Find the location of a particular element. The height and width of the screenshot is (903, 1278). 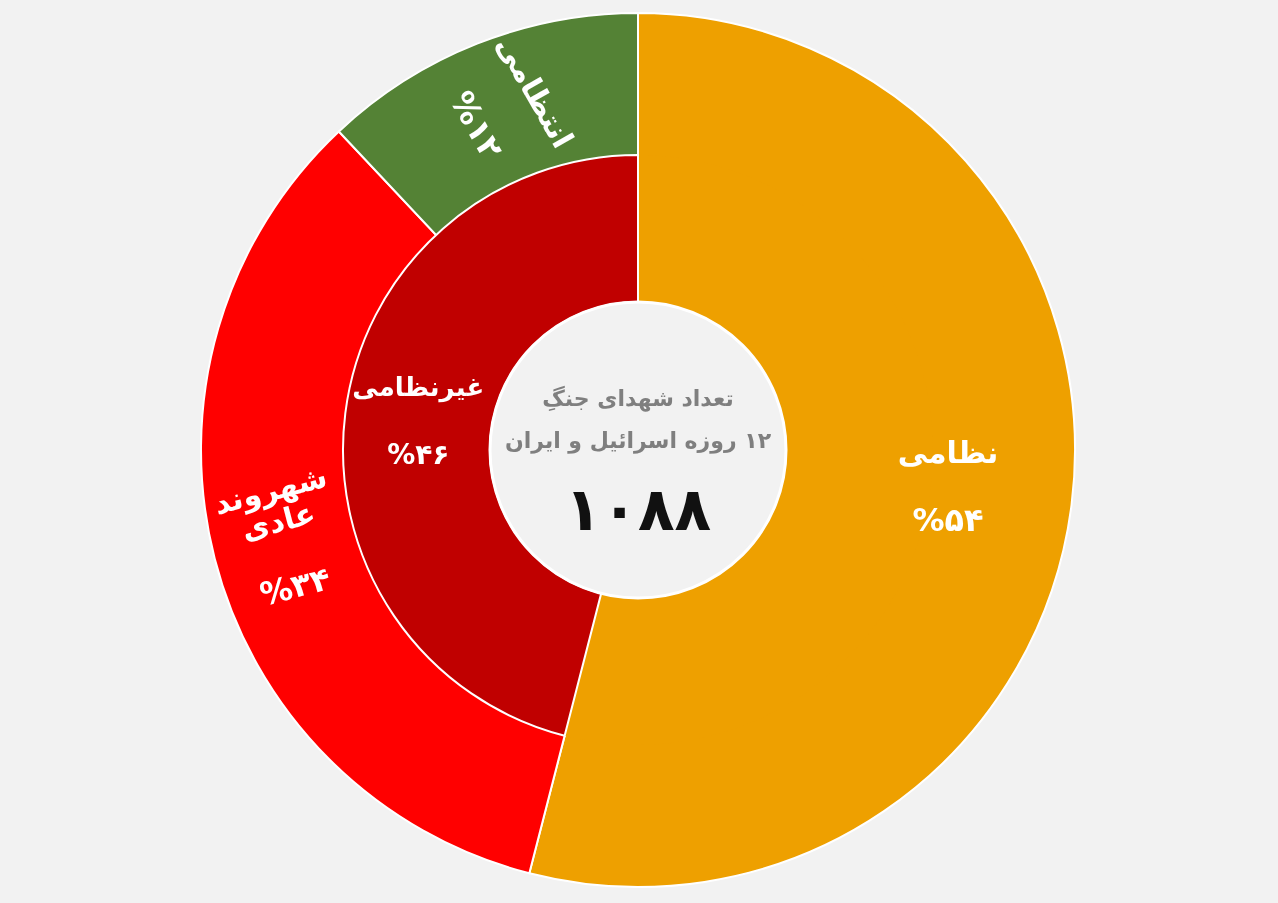

slice-label: شهروند عادی is located at coordinates (270, 503).